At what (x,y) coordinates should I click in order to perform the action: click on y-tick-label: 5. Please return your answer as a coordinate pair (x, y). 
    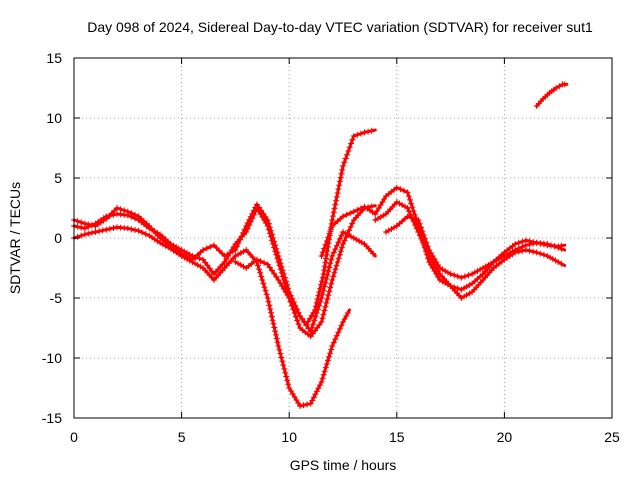
    Looking at the image, I should click on (58, 178).